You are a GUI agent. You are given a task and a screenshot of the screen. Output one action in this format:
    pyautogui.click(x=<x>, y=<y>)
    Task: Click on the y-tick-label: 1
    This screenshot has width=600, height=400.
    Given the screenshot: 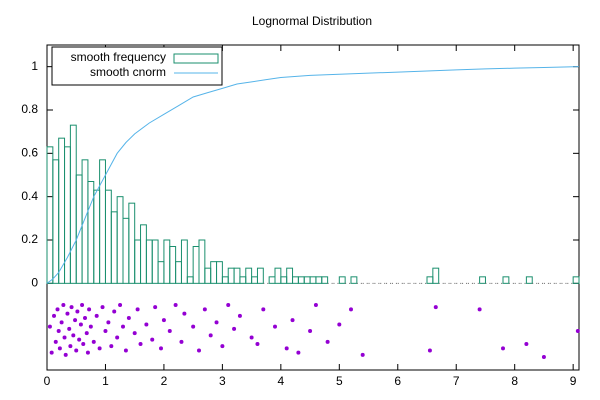 What is the action you would take?
    pyautogui.click(x=34, y=66)
    